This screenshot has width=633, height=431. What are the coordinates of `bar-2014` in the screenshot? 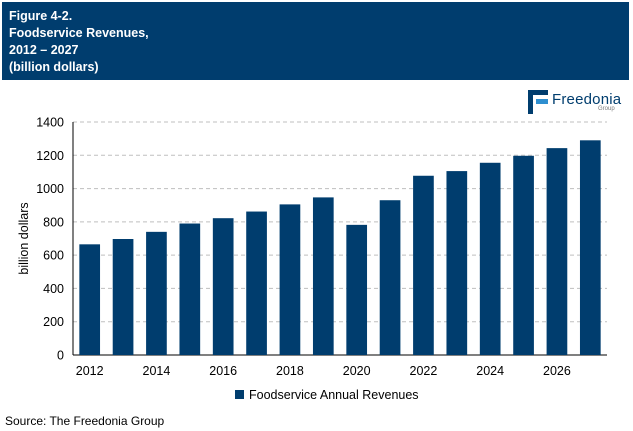 It's located at (156, 293).